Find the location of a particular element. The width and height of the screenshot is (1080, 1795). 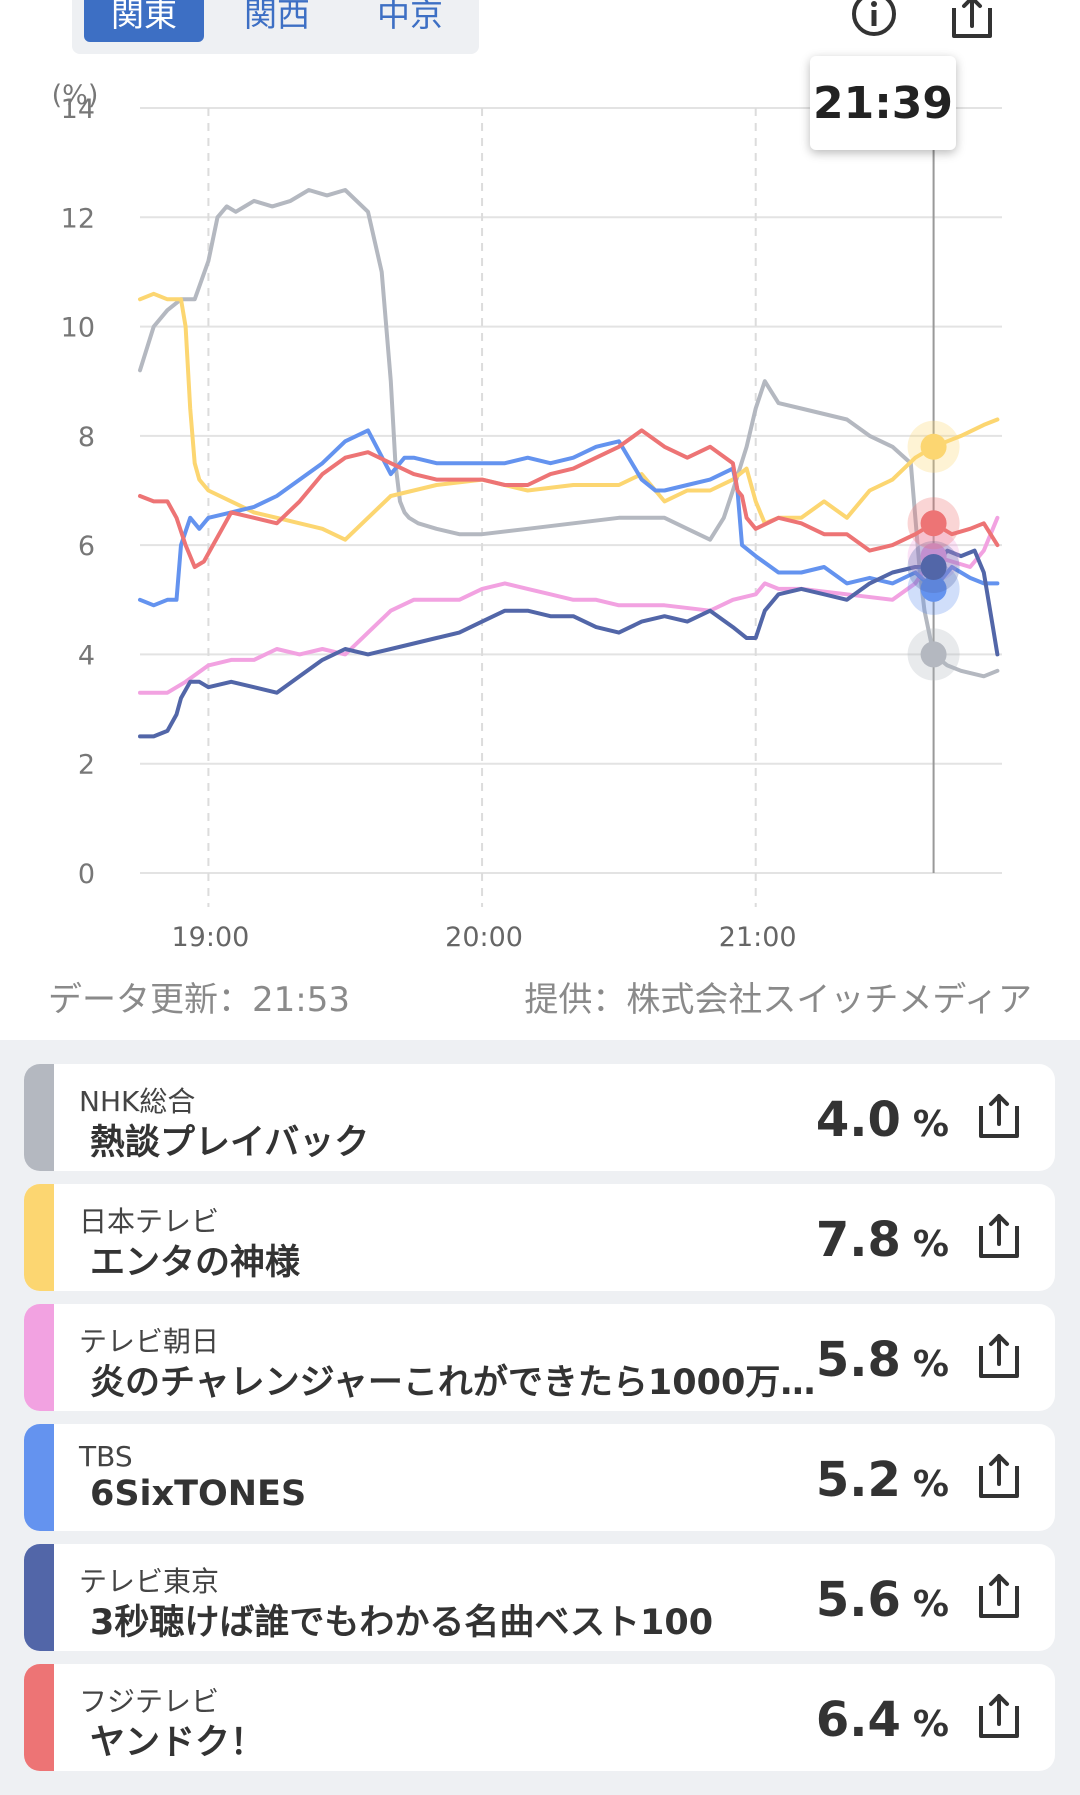

y-tick-label: 8 is located at coordinates (86, 437).